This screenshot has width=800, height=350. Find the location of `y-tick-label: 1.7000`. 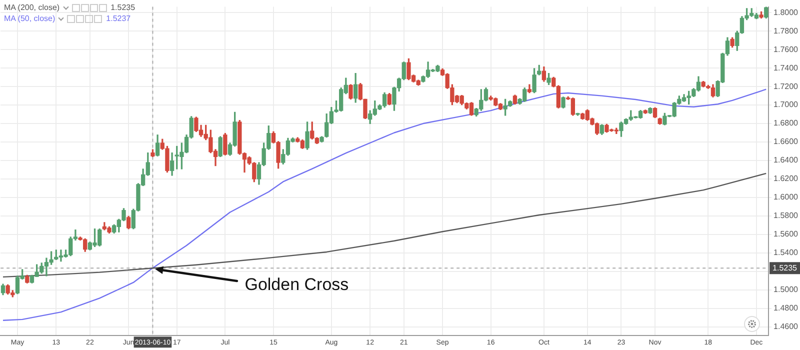

y-tick-label: 1.7000 is located at coordinates (786, 105).